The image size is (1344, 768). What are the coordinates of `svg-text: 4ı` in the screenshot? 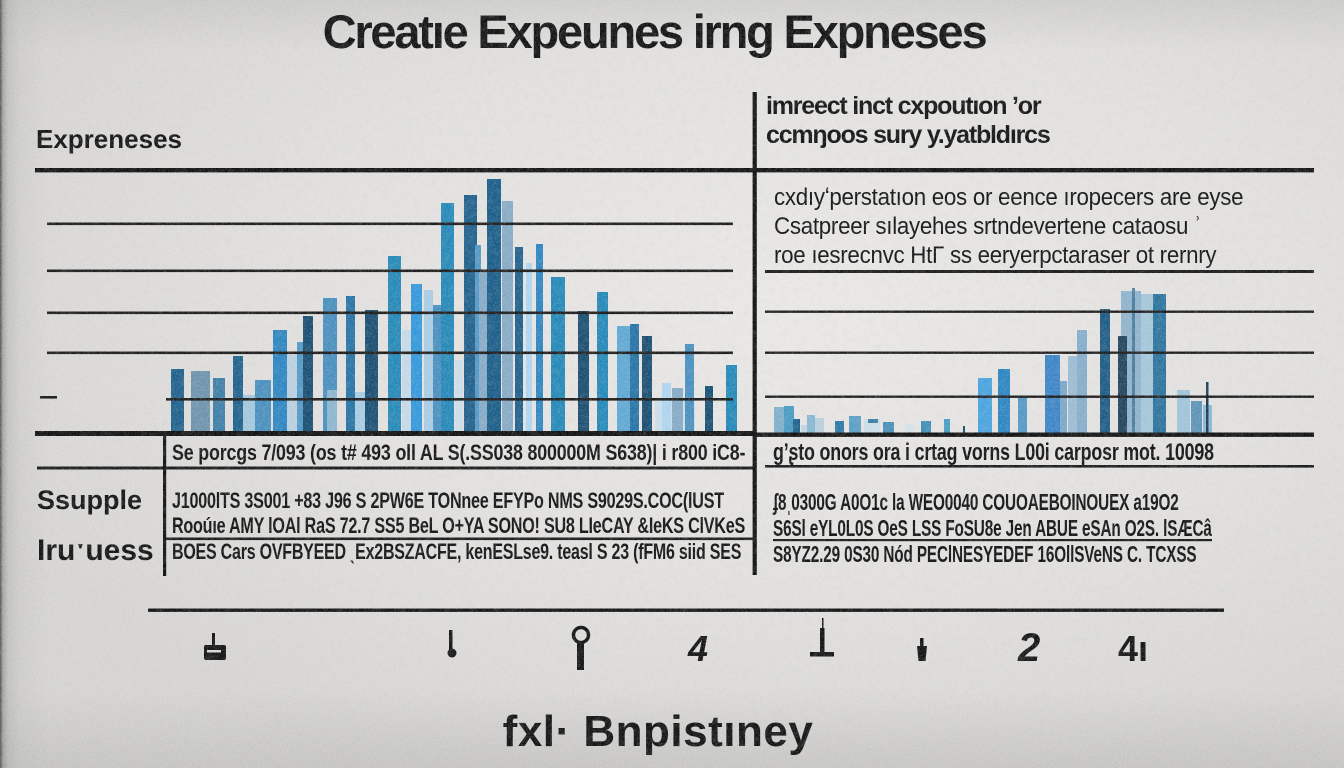 It's located at (1133, 648).